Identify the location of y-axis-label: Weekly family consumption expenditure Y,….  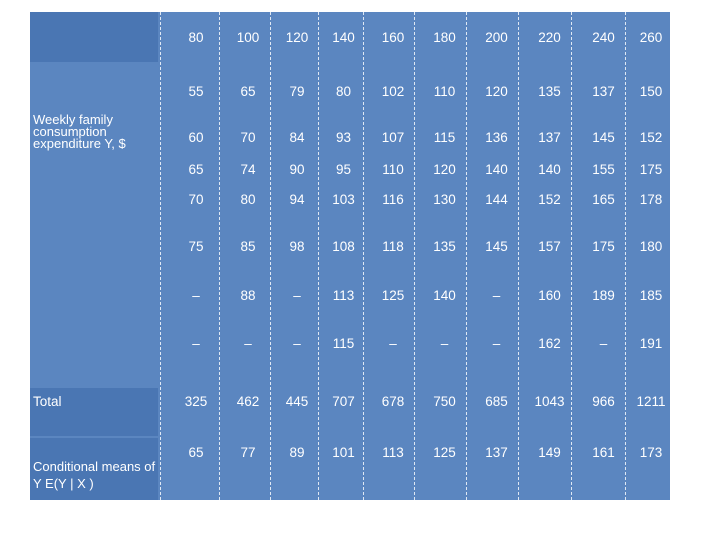
(79, 131).